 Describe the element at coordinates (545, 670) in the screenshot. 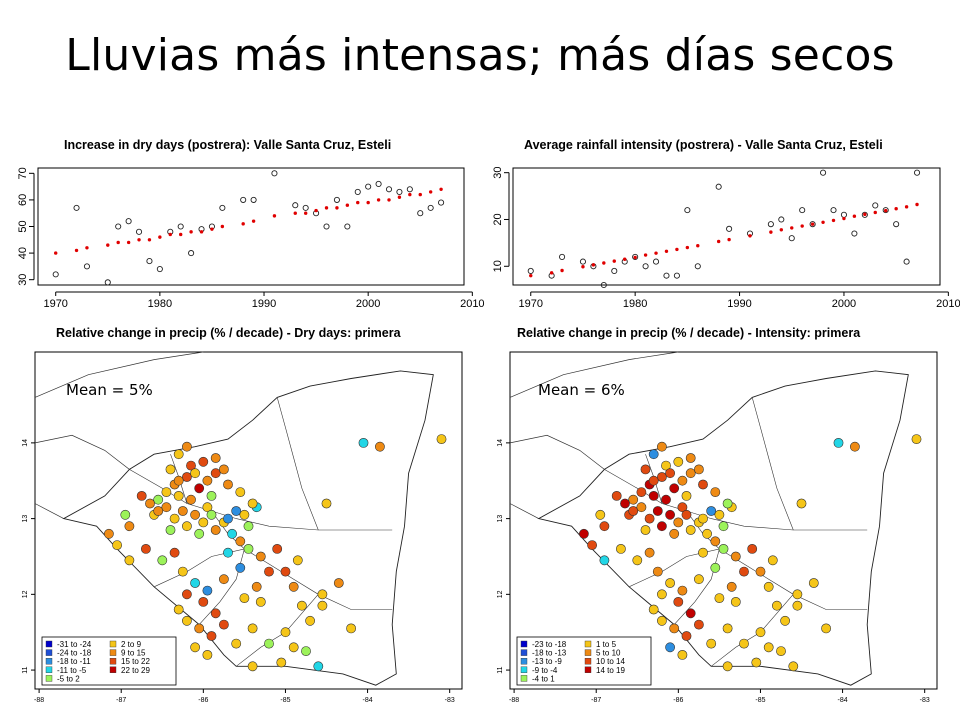

I see `legend-label: -9 to -4` at that location.